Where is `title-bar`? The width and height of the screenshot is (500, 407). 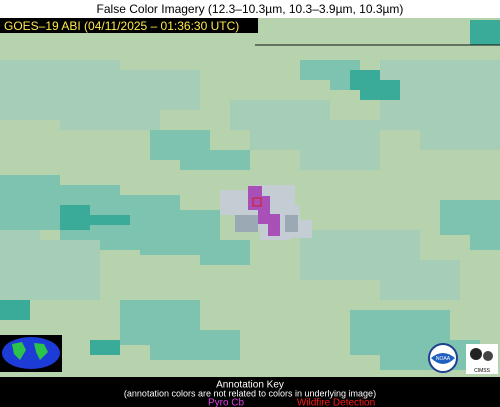 title-bar is located at coordinates (250, 9).